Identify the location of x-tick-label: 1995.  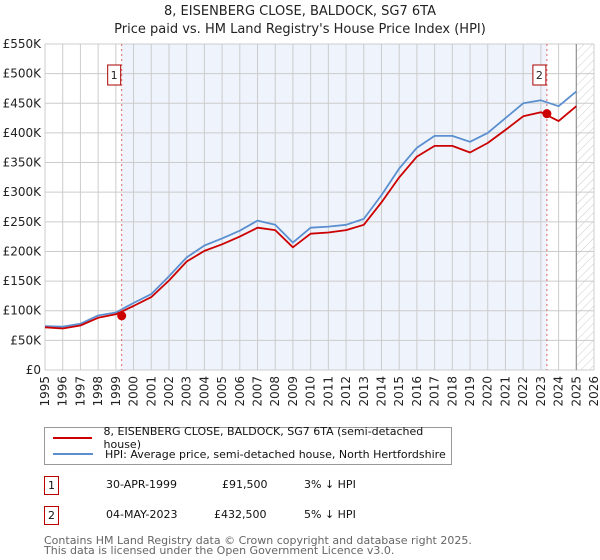
(45, 391).